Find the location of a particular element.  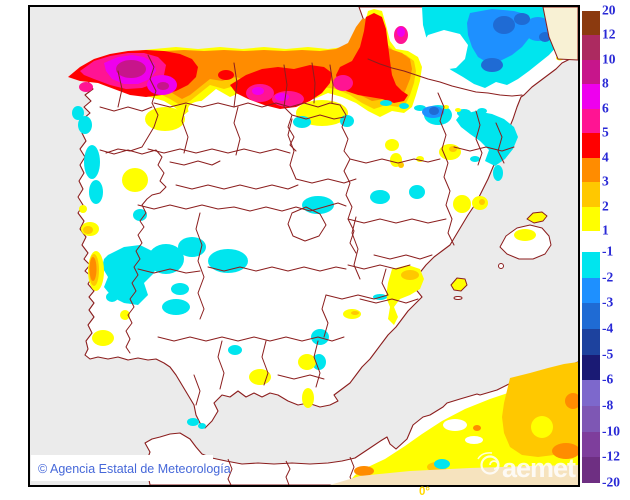

legend-label: -10 is located at coordinates (611, 431).